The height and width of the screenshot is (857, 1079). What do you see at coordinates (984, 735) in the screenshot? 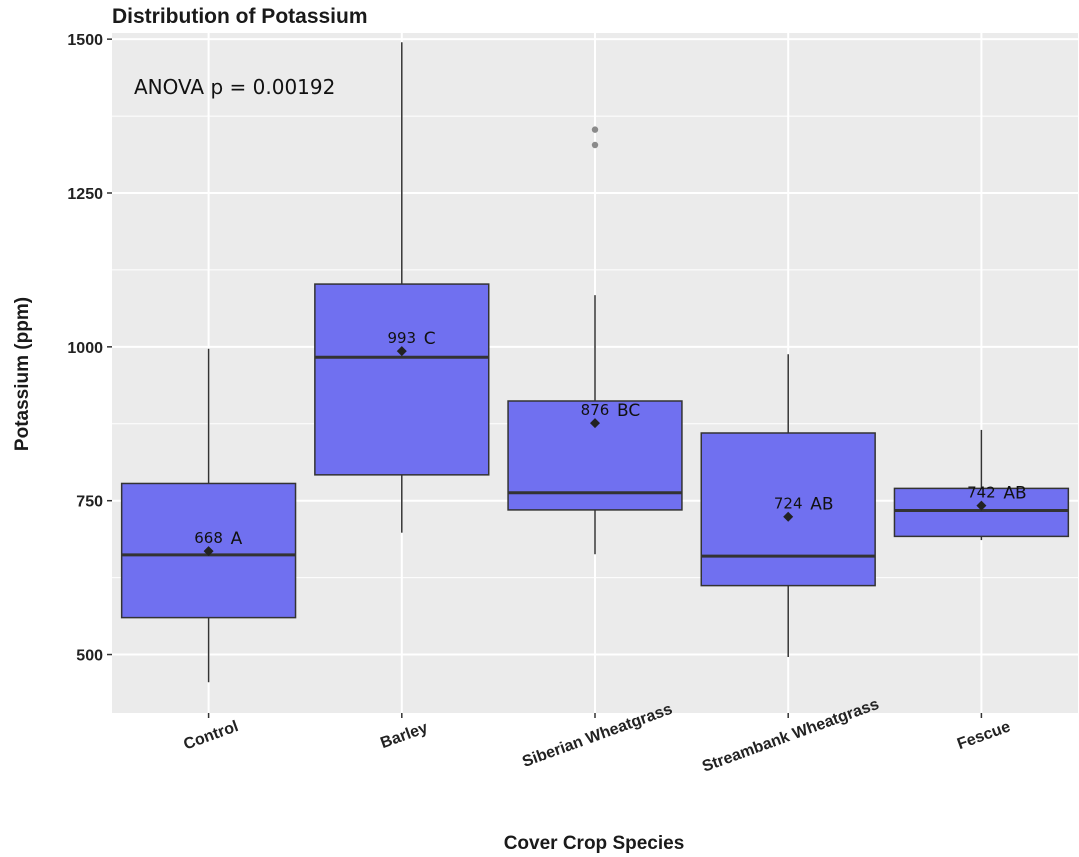
I see `x-category-label: Fescue` at bounding box center [984, 735].